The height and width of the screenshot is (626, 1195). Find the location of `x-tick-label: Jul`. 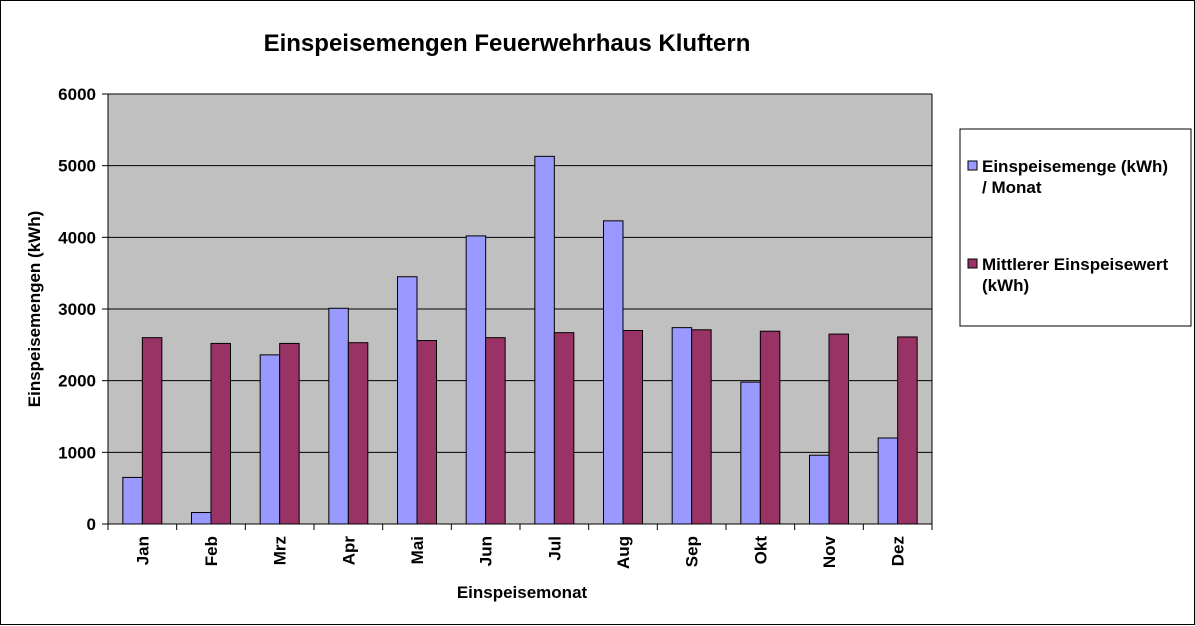

x-tick-label: Jul is located at coordinates (554, 548).